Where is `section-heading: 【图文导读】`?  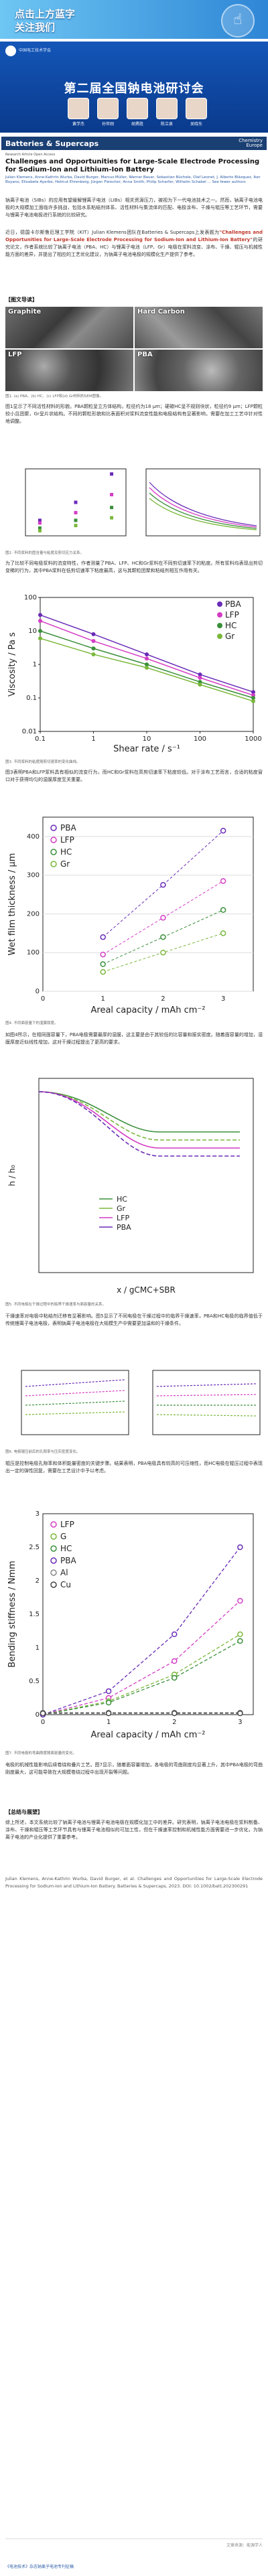
section-heading: 【图文导读】 is located at coordinates (22, 300).